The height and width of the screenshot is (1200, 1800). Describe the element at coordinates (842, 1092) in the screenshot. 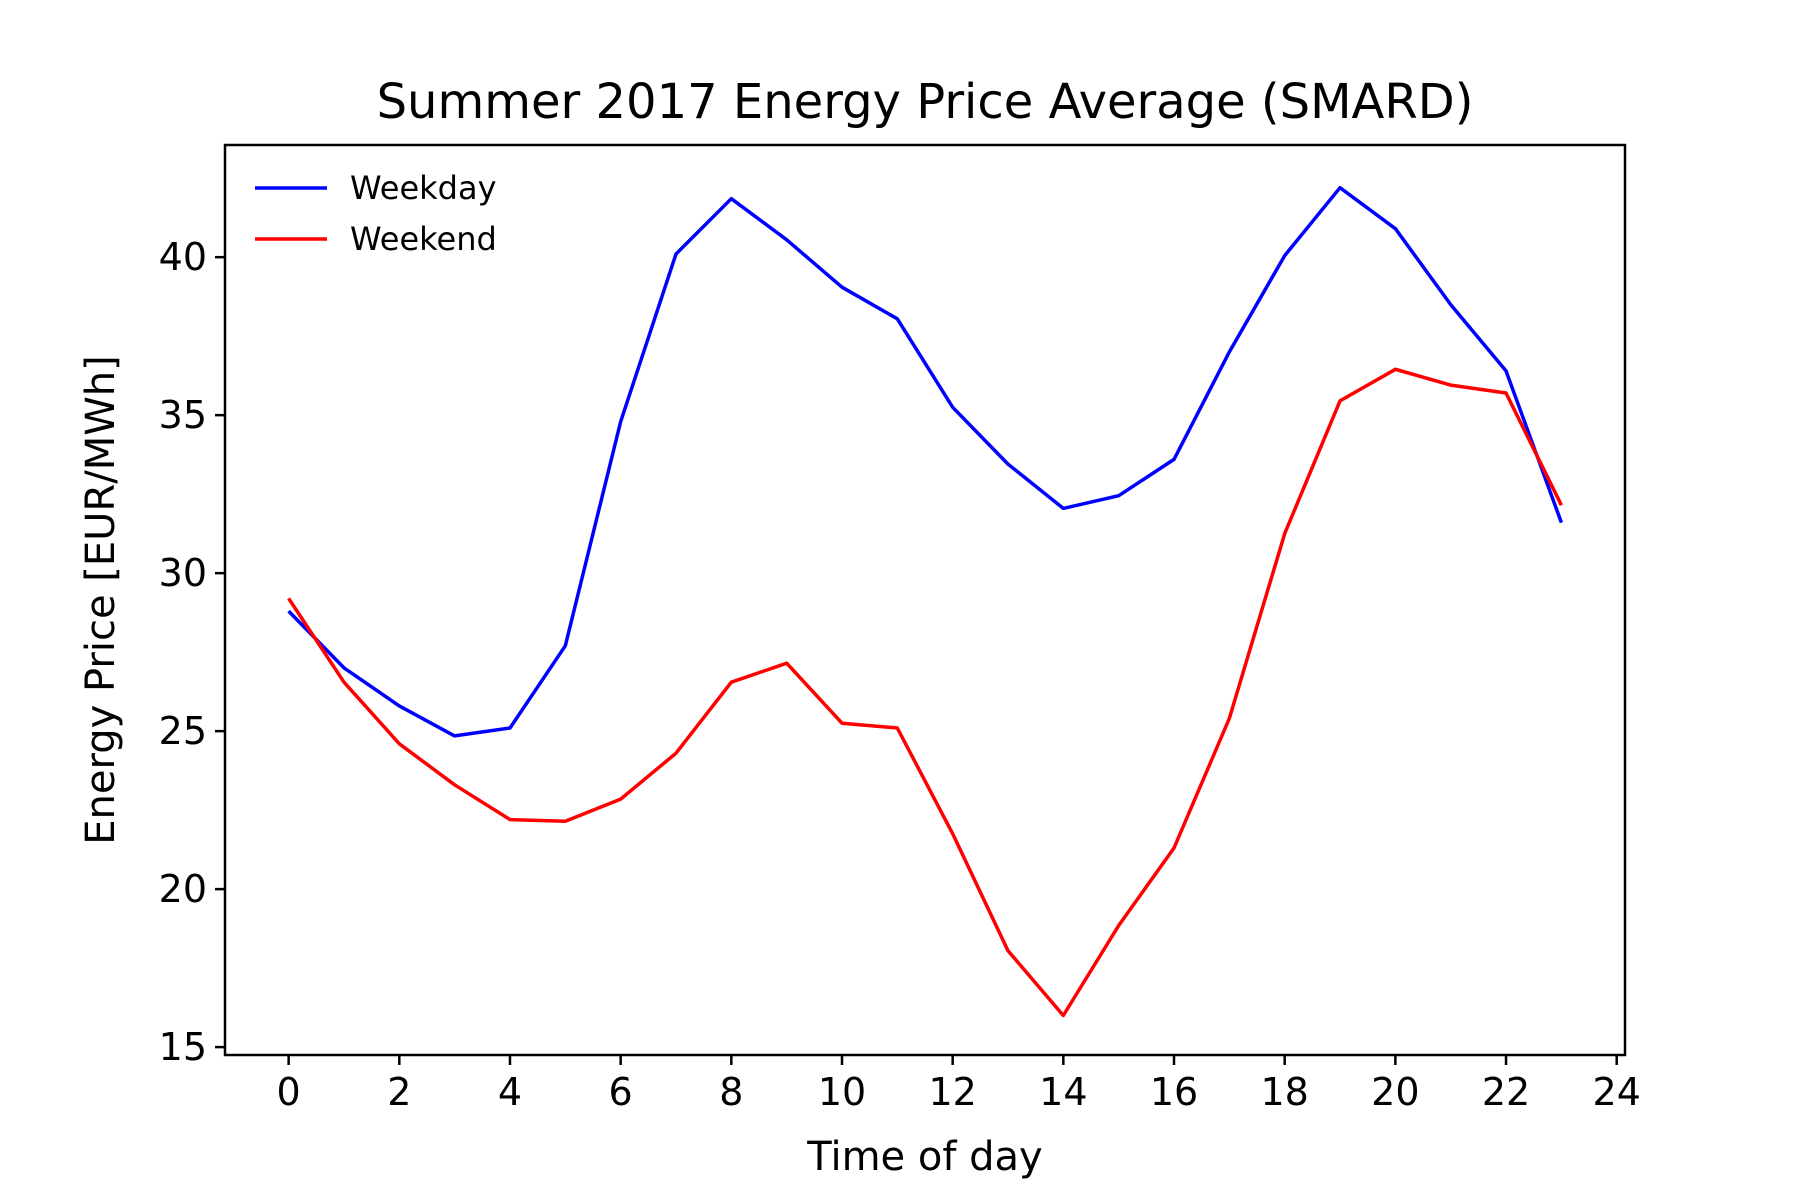

I see `x-tick-label: 10` at that location.